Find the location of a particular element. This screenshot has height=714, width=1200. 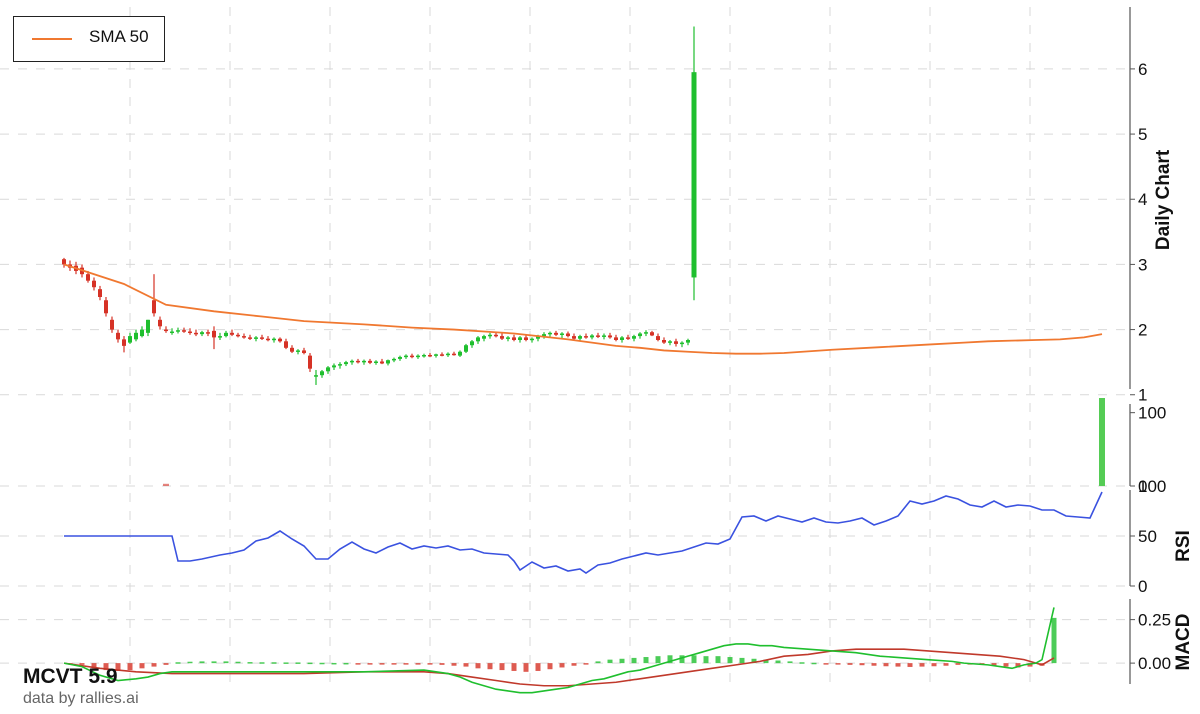

price-tick-label: 5 is located at coordinates (1142, 134).